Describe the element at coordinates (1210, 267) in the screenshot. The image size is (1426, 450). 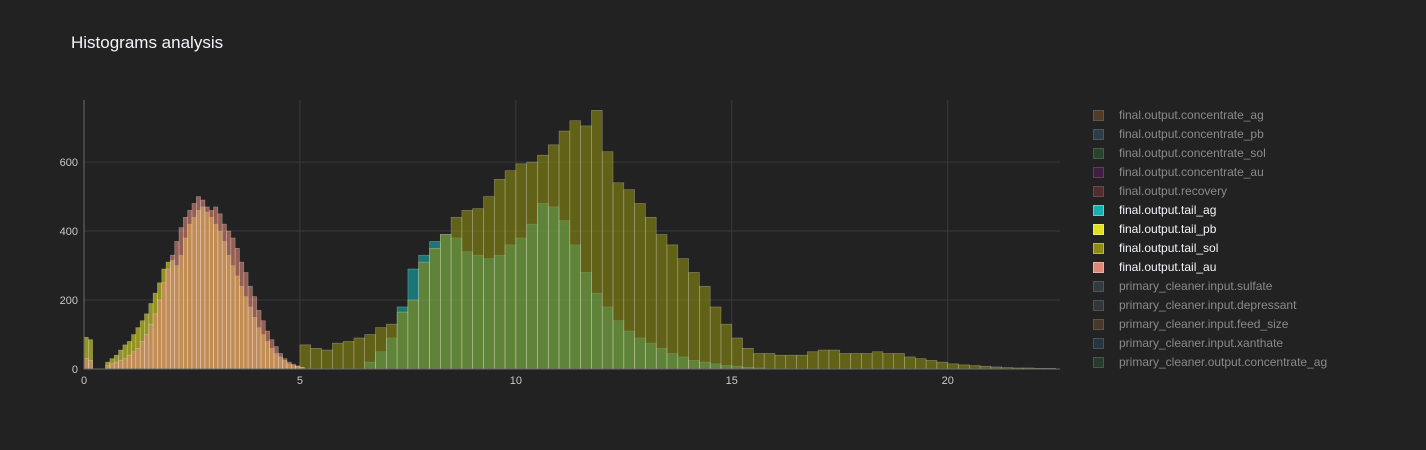
I see `legend-item: final.output.tail_au` at that location.